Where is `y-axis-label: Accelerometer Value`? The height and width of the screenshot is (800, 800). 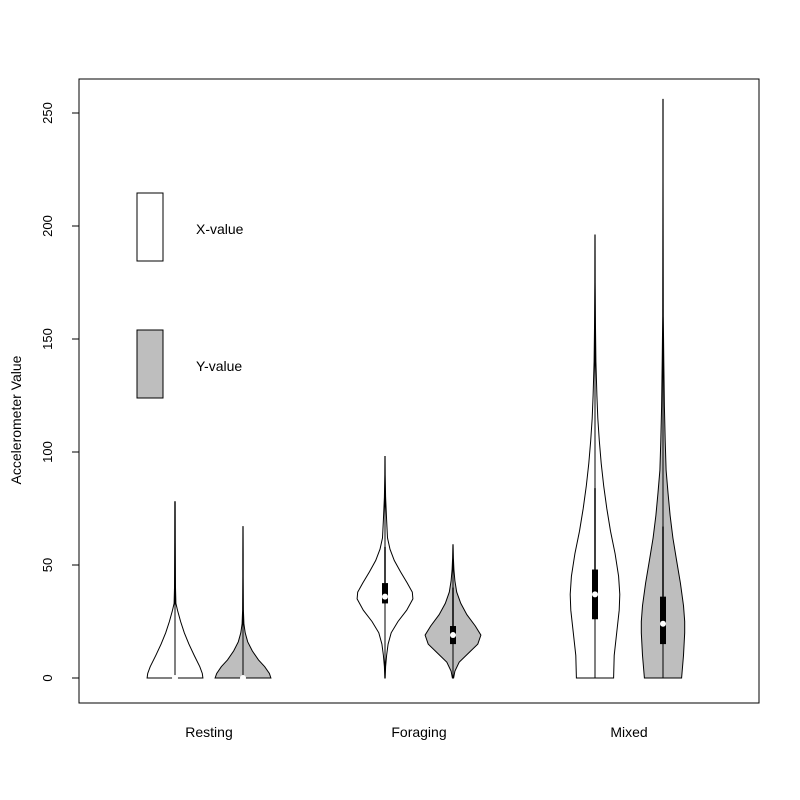
y-axis-label: Accelerometer Value is located at coordinates (16, 419).